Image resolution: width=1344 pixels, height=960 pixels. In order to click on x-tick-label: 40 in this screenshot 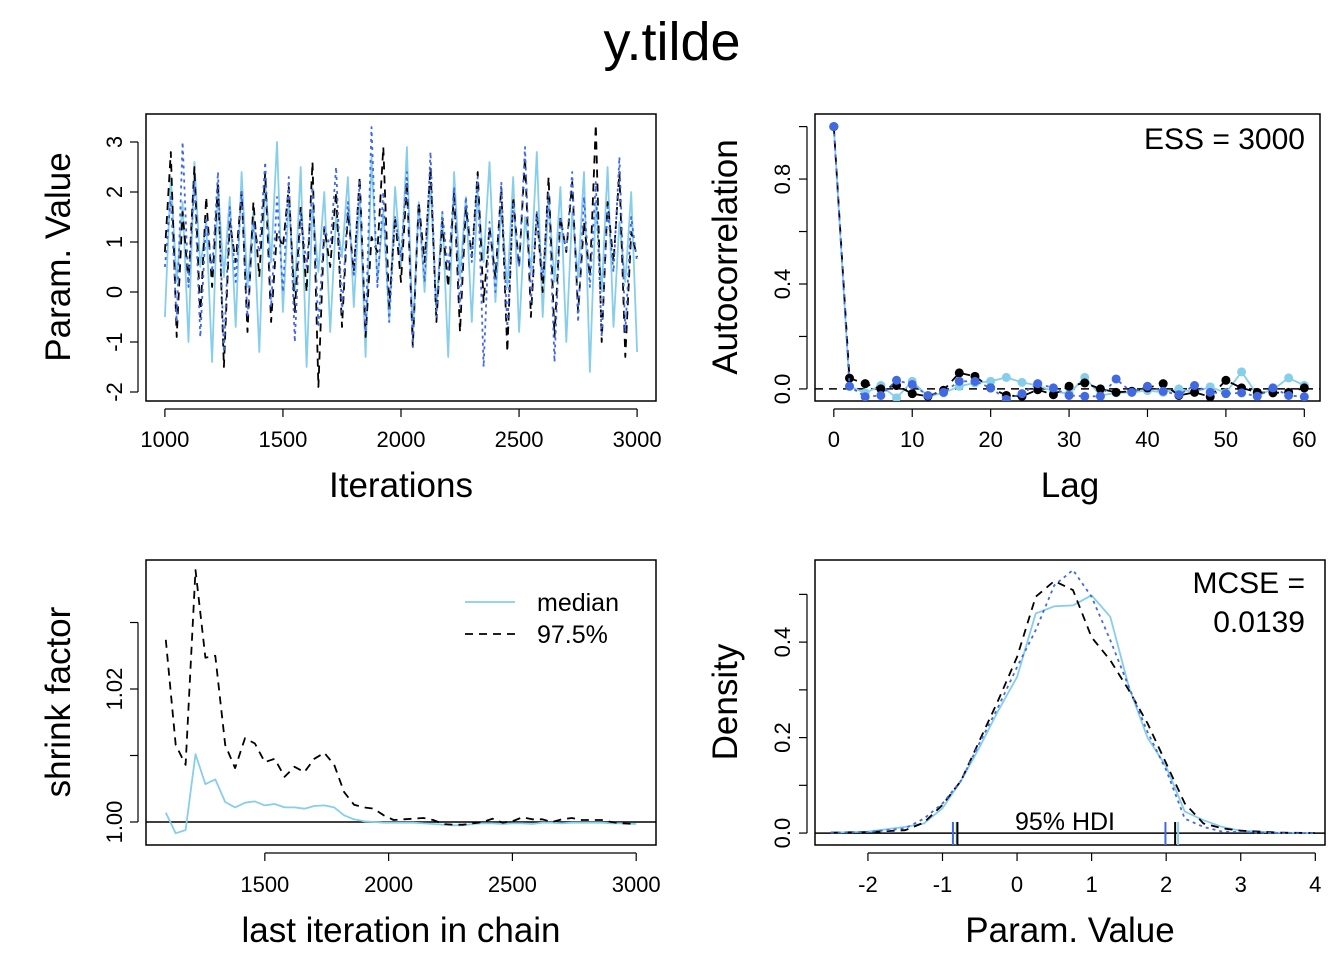, I will do `click(1147, 439)`.